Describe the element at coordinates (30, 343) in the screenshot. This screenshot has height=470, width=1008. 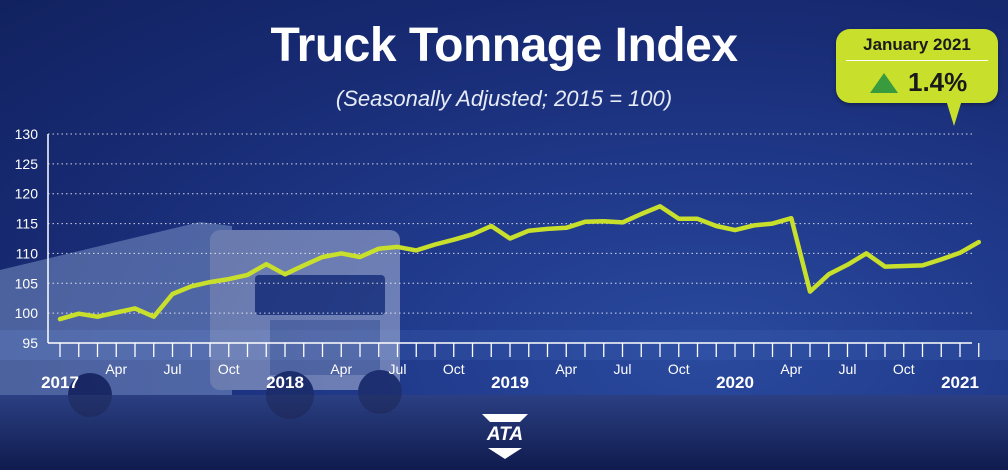
I see `y-tick-label: 95` at that location.